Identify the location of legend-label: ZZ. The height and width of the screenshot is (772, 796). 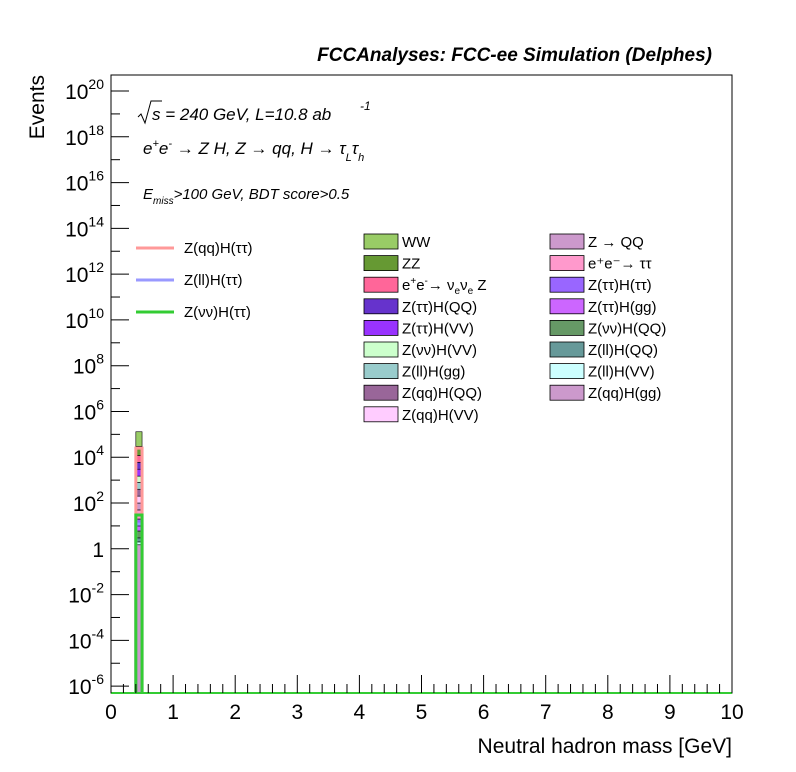
(411, 264).